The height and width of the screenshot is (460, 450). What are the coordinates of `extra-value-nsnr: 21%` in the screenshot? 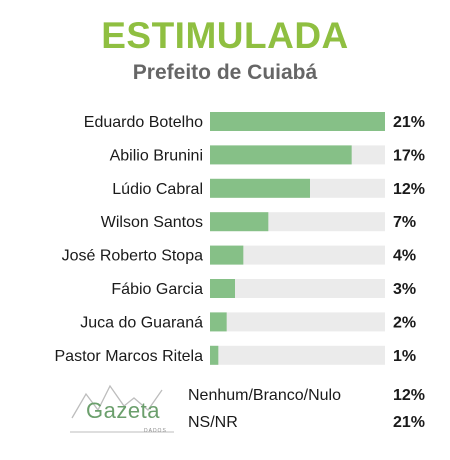 It's located at (409, 422).